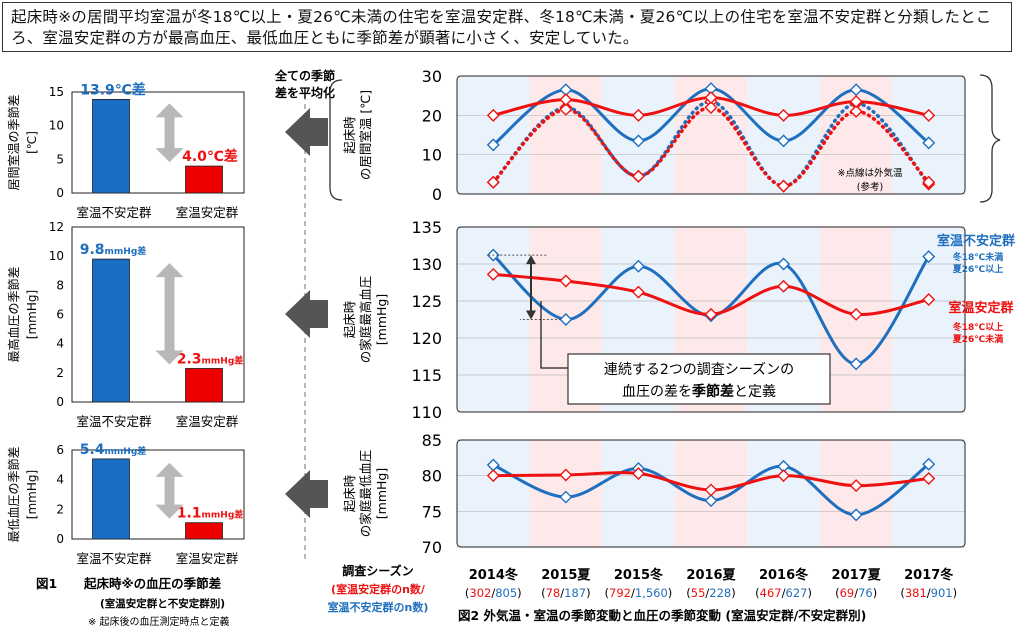  I want to click on x-category-label: 2016冬, so click(783, 575).